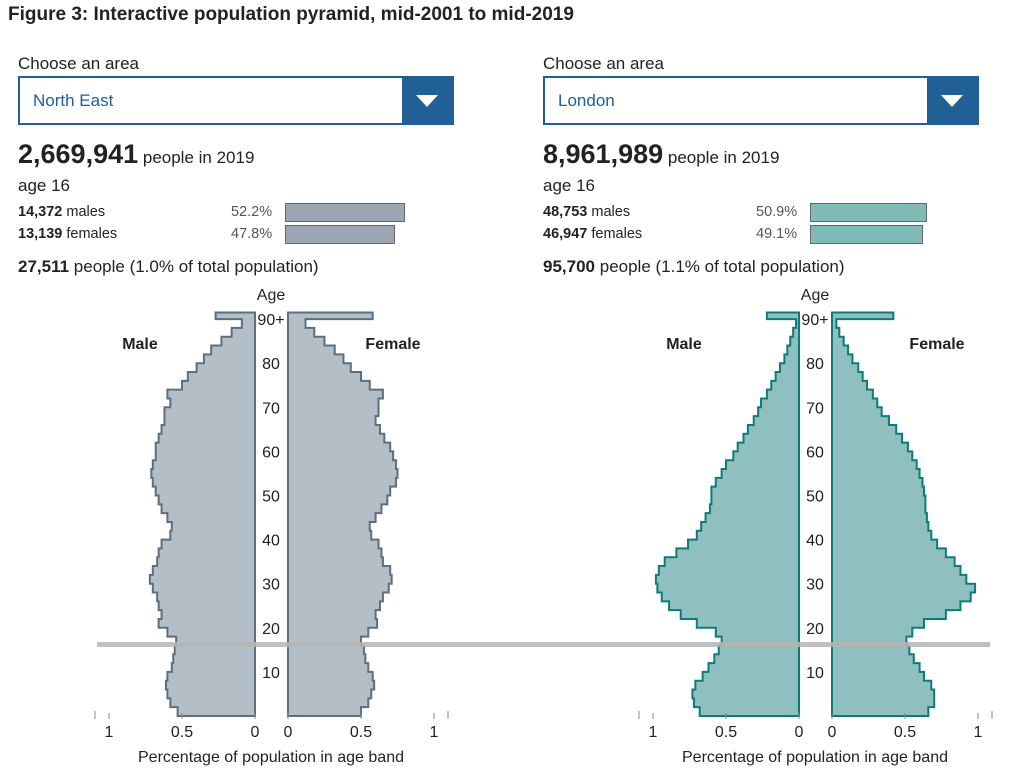 This screenshot has width=1024, height=777. I want to click on females-count: 46,947, so click(565, 234).